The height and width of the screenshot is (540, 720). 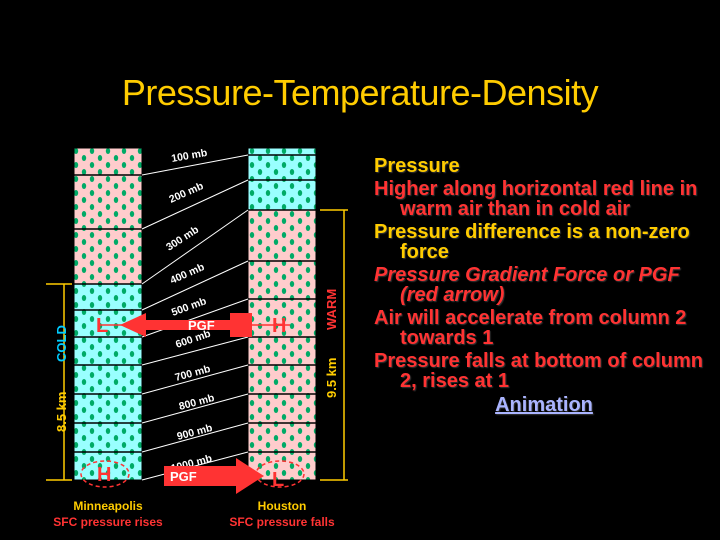 I want to click on left-city: Minneapolis, so click(x=108, y=506).